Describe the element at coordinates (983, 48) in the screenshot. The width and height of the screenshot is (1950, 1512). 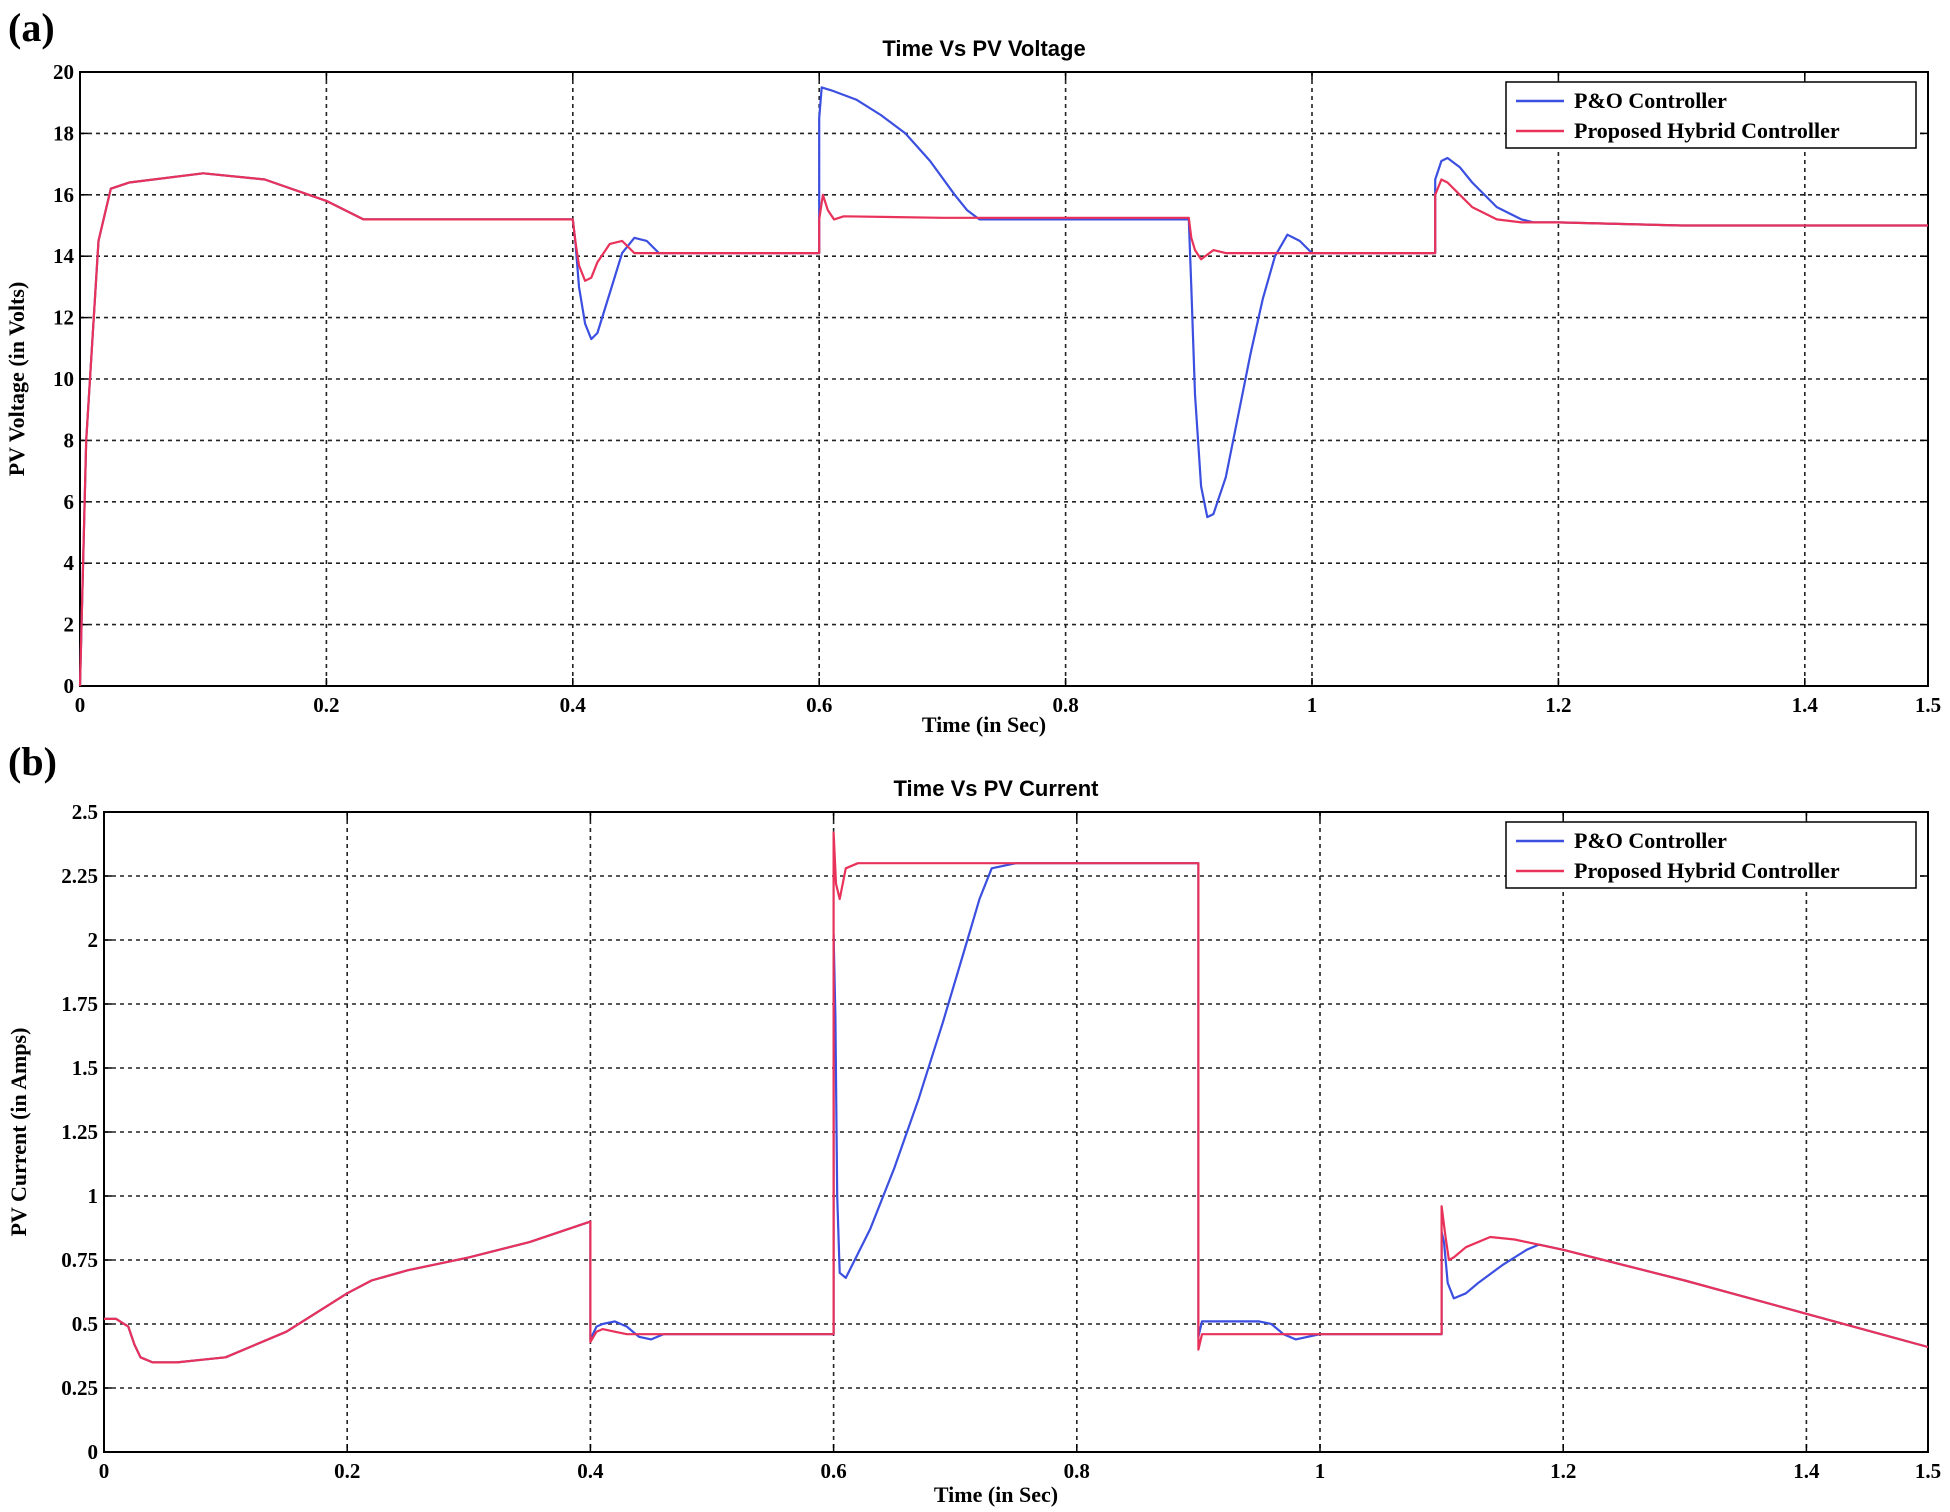
I see `chart-title: Time Vs PV Voltage` at that location.